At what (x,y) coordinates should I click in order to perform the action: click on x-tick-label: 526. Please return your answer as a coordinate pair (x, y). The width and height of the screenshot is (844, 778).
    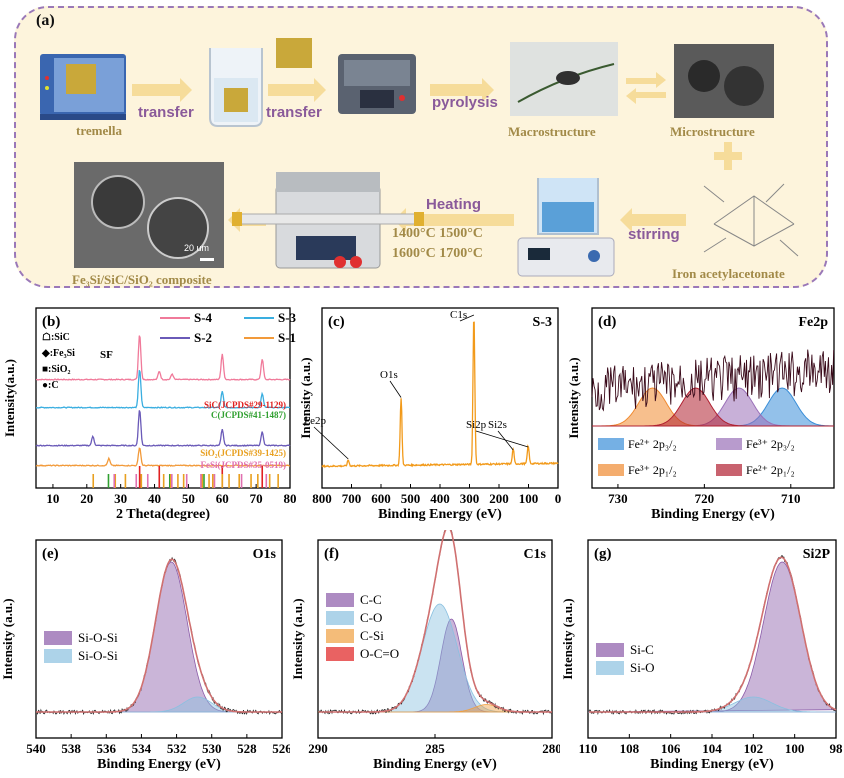
    Looking at the image, I should click on (281, 748).